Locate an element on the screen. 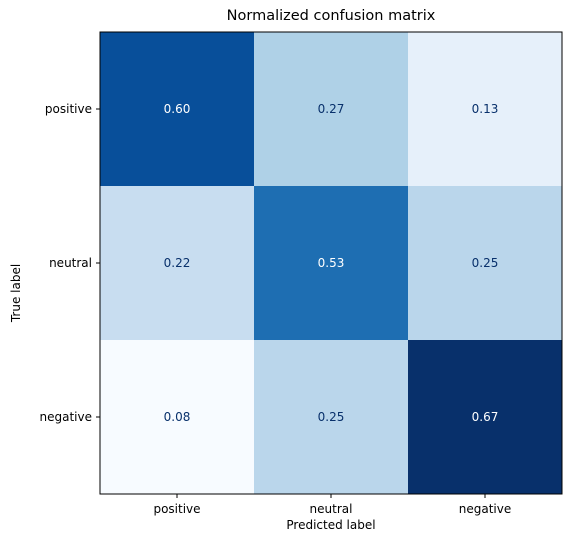  x-tick-label: neutral is located at coordinates (331, 509).